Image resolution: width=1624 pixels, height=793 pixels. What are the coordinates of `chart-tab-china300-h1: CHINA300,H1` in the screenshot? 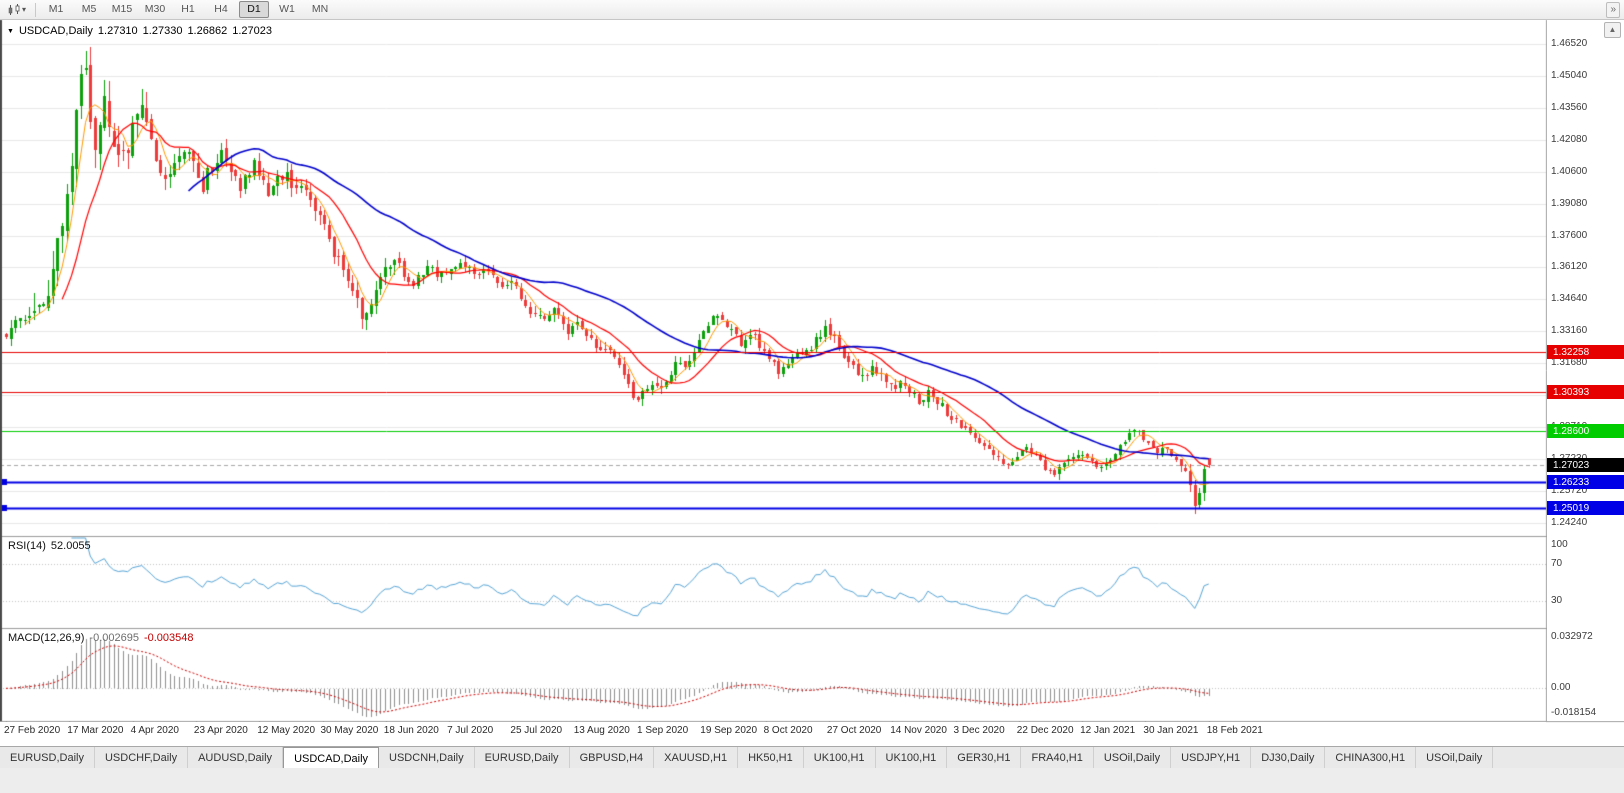 It's located at (1371, 758).